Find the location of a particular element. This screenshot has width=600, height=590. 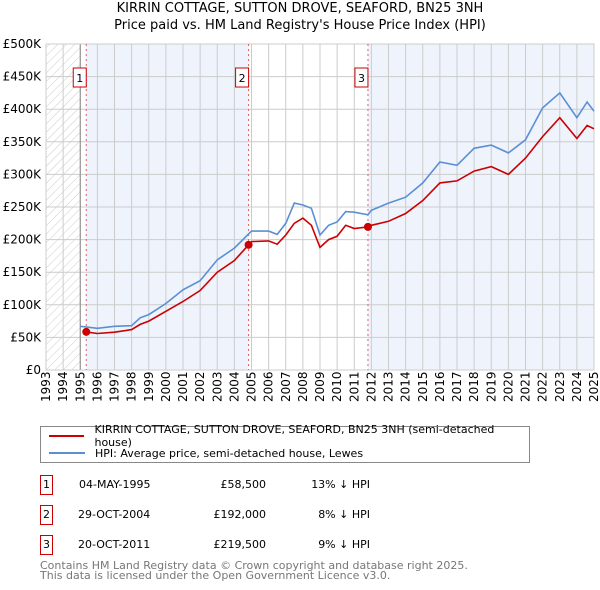

y-tick-label: £100K is located at coordinates (23, 305).